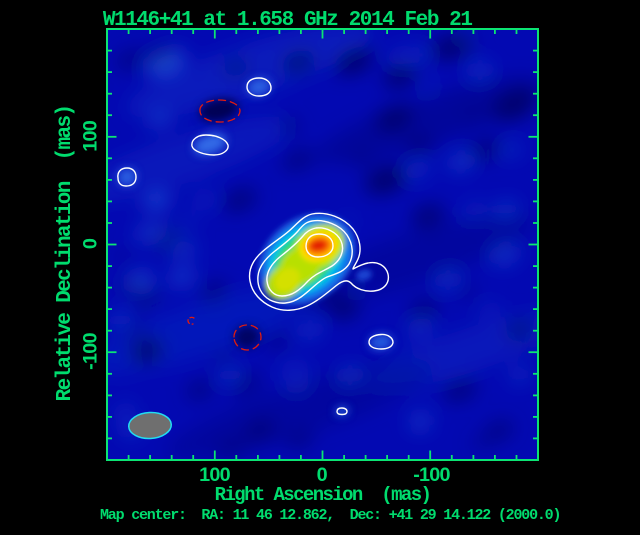 The width and height of the screenshot is (640, 535). What do you see at coordinates (65, 254) in the screenshot?
I see `svg-text: Relative Declination (mas)` at bounding box center [65, 254].